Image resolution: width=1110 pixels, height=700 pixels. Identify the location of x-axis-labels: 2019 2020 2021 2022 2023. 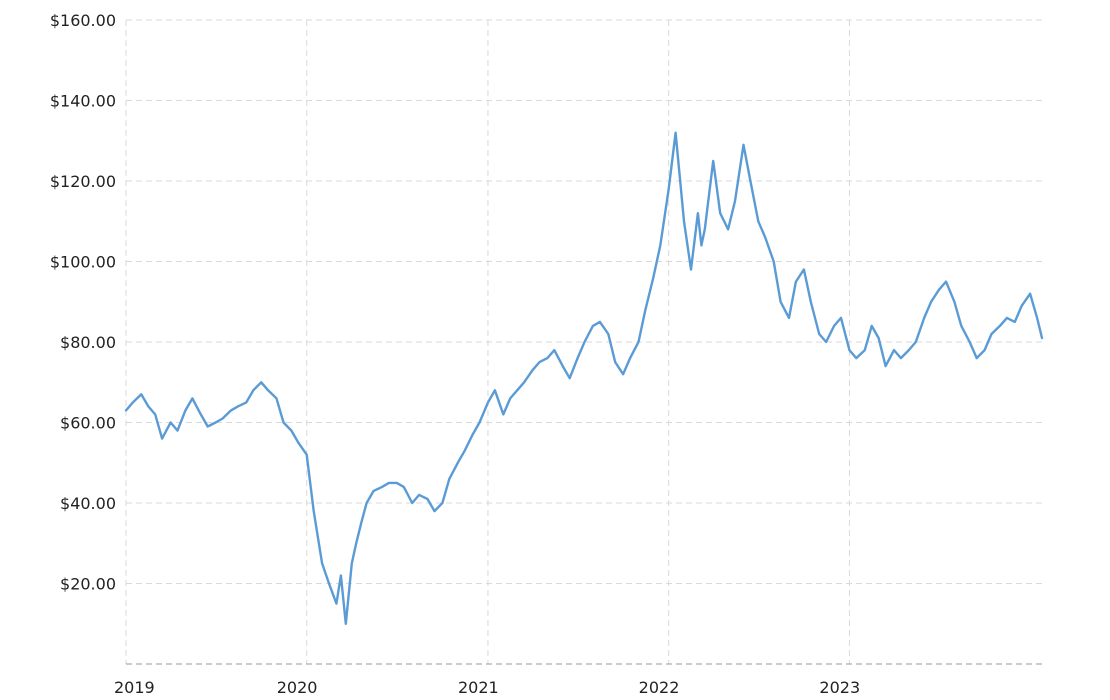
(487, 687).